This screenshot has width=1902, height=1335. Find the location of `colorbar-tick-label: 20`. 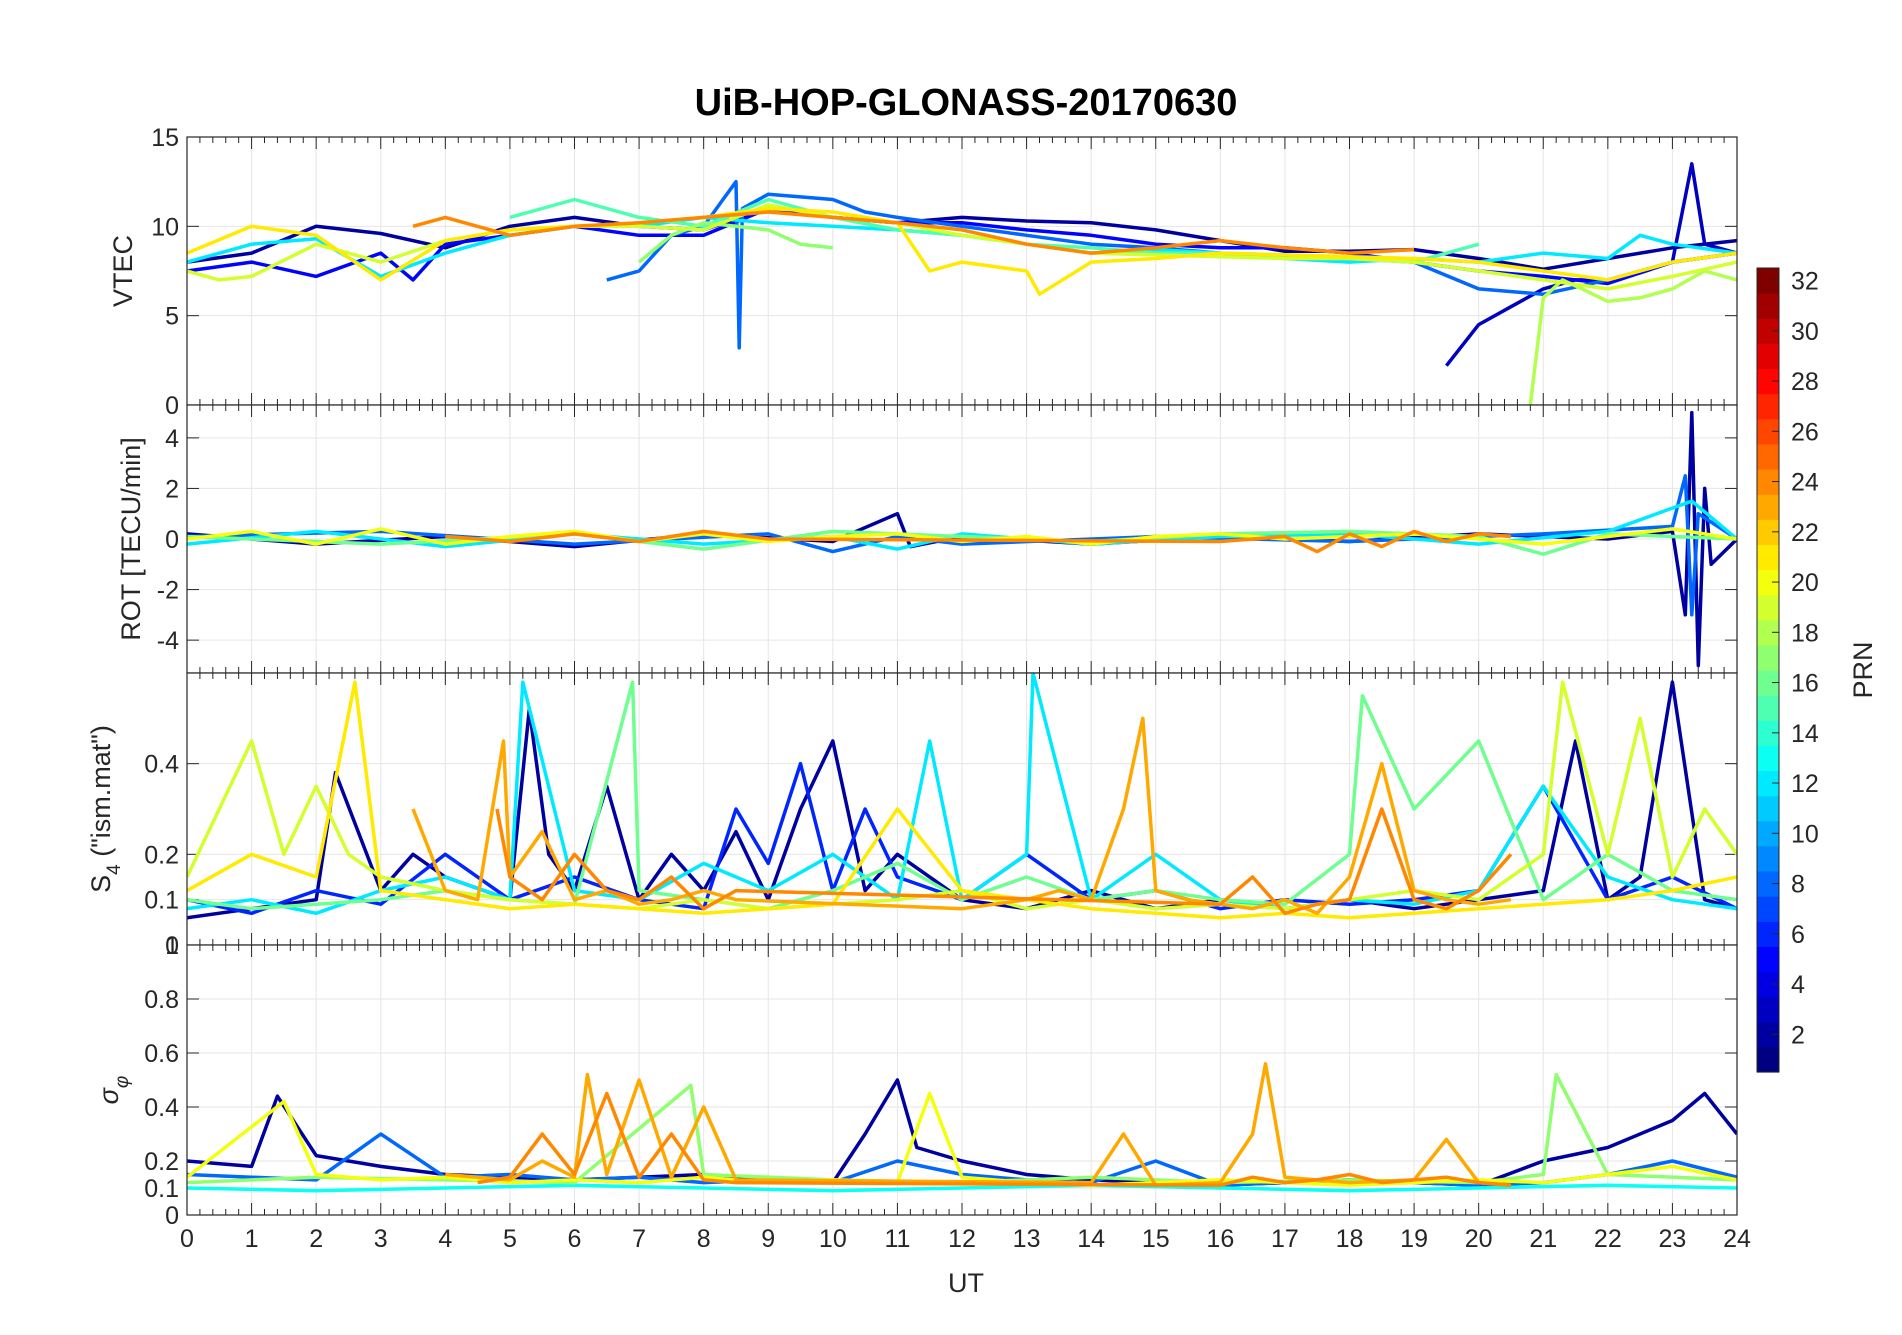

colorbar-tick-label: 20 is located at coordinates (1805, 583).